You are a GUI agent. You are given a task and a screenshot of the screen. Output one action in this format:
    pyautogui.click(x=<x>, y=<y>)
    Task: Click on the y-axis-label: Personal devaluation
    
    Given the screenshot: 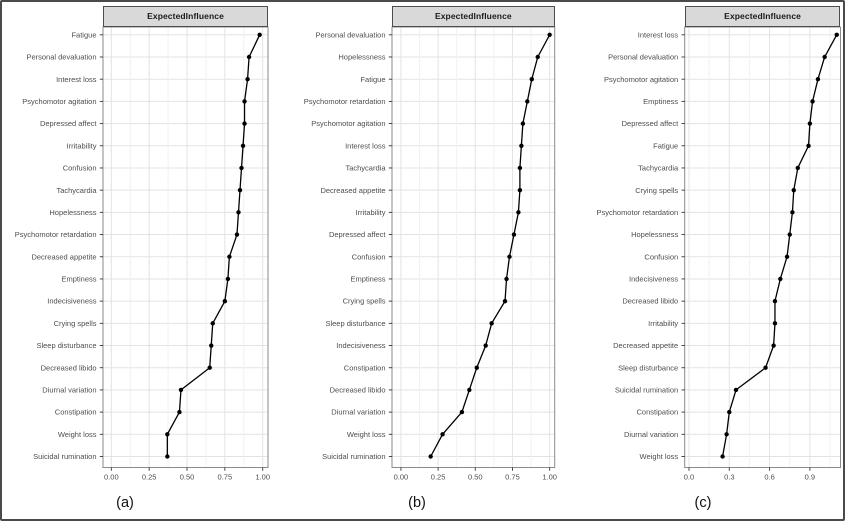 What is the action you would take?
    pyautogui.click(x=350, y=34)
    